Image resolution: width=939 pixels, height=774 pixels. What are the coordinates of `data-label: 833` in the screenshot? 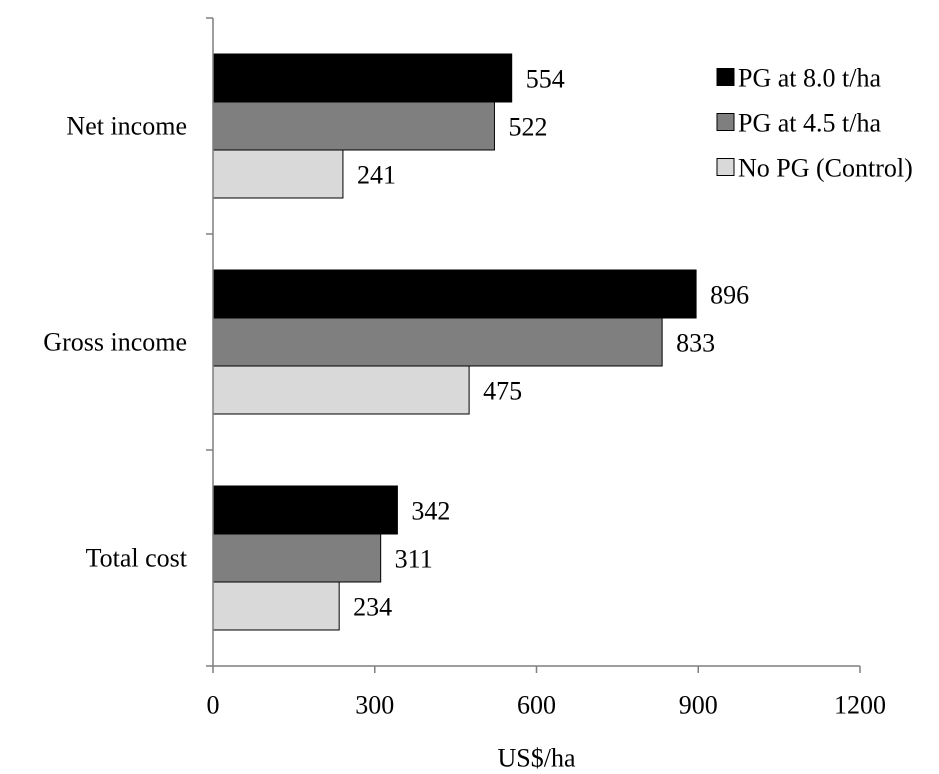 It's located at (695, 343).